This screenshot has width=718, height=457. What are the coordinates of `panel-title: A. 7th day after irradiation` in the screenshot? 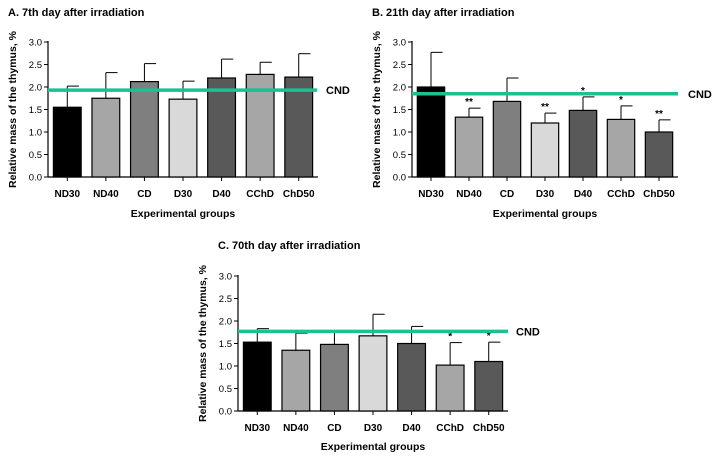 It's located at (76, 13).